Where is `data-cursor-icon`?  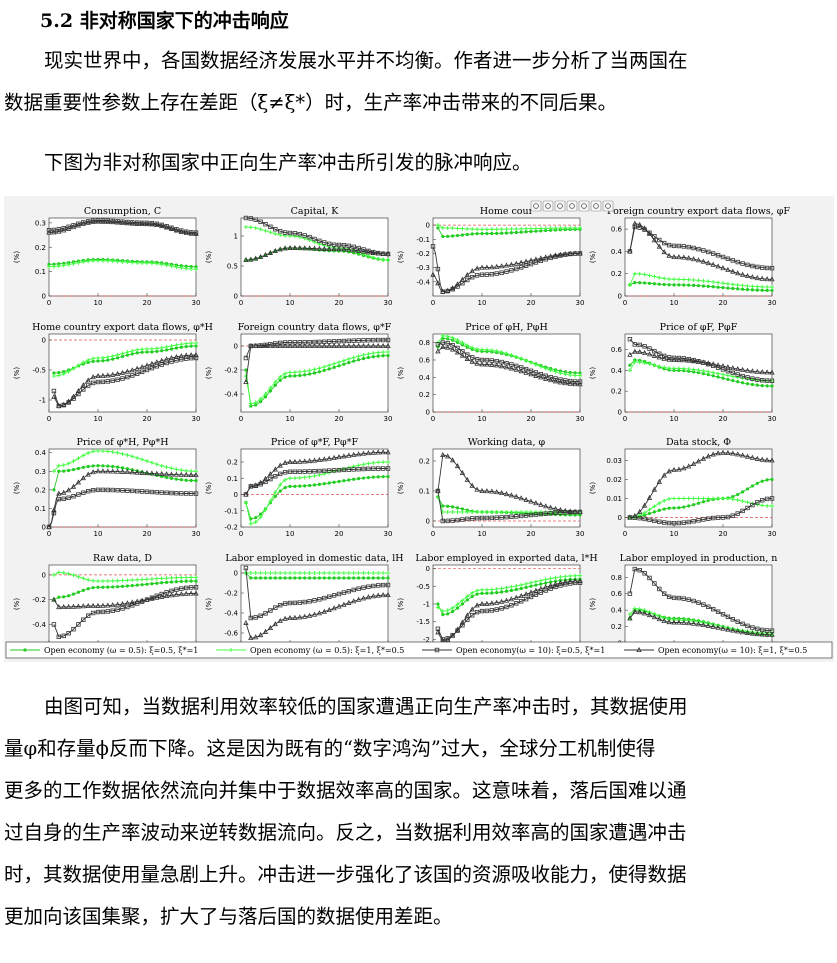
data-cursor-icon is located at coordinates (548, 206).